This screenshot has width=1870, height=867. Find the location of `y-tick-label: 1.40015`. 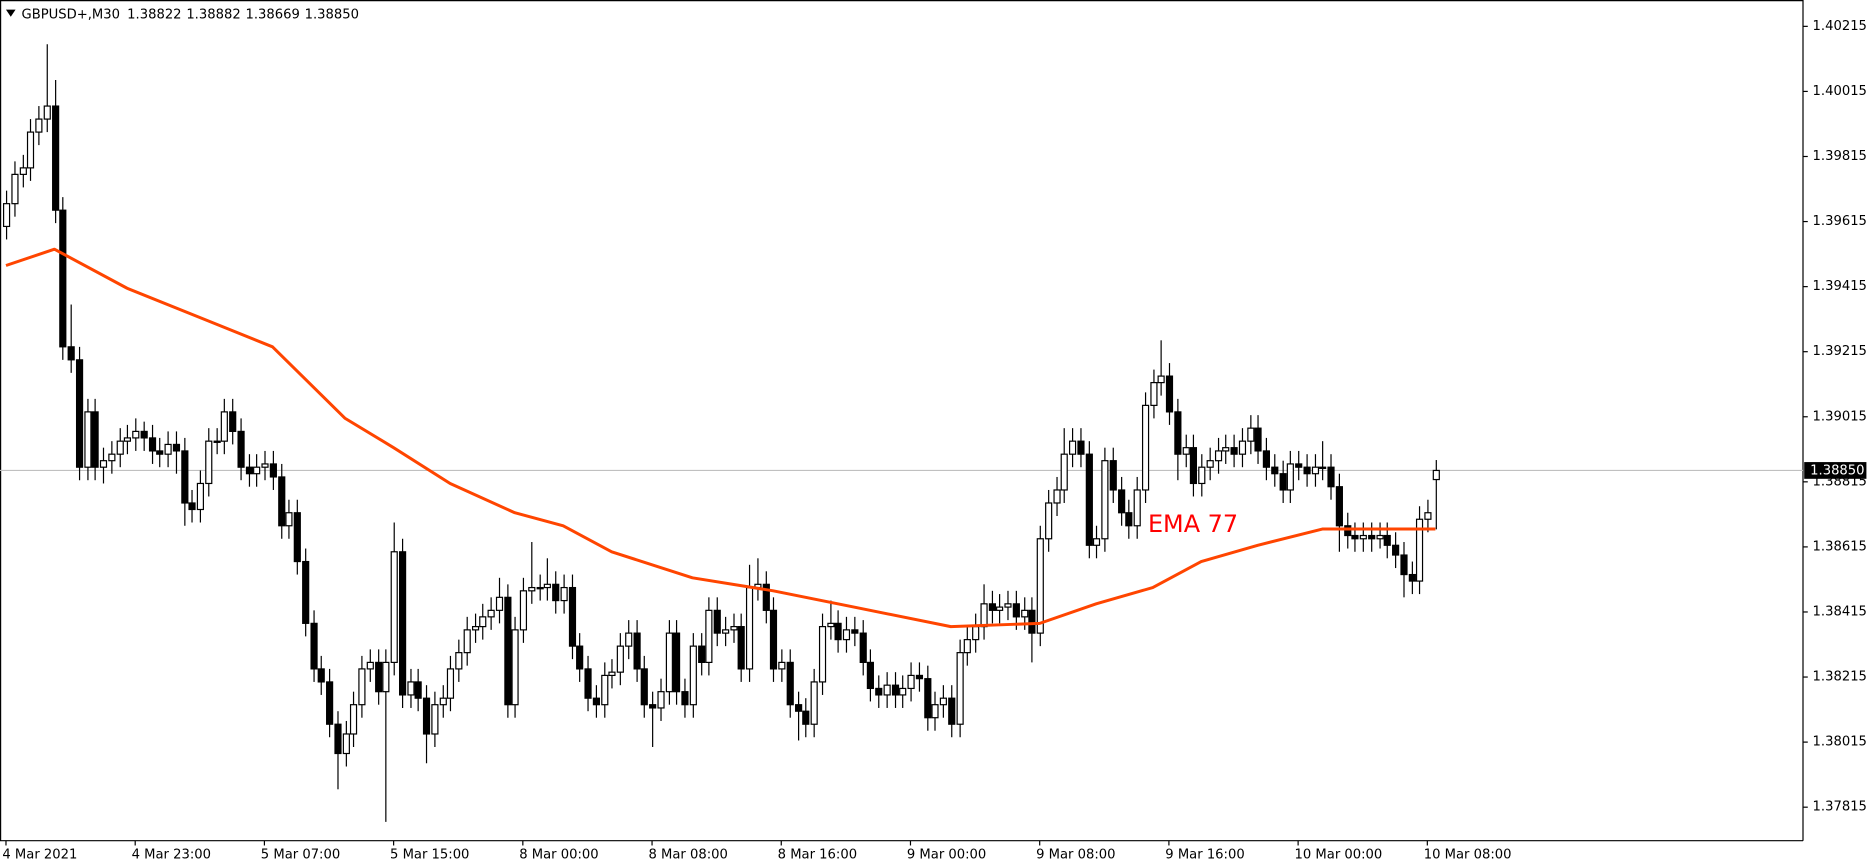

y-tick-label: 1.40015 is located at coordinates (1840, 91).